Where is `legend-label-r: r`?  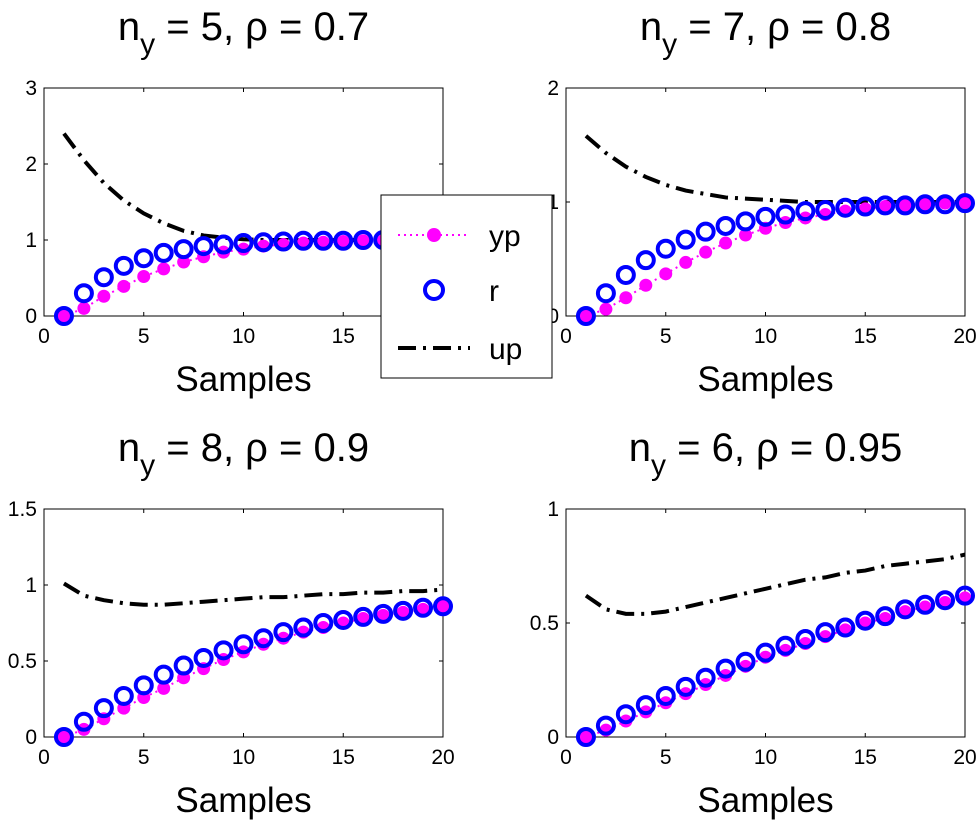 legend-label-r: r is located at coordinates (494, 291).